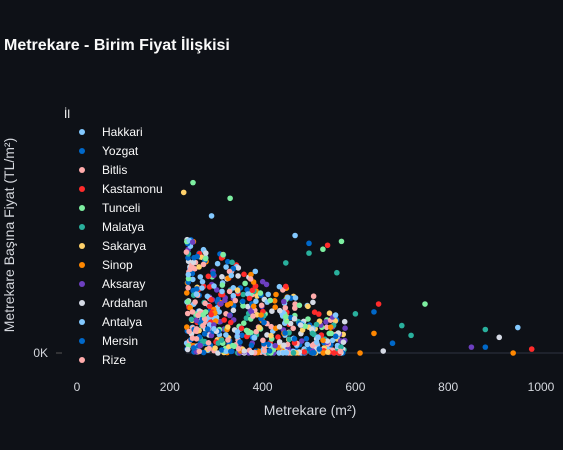  Describe the element at coordinates (120, 151) in the screenshot. I see `legend-item-label: Yozgat` at that location.